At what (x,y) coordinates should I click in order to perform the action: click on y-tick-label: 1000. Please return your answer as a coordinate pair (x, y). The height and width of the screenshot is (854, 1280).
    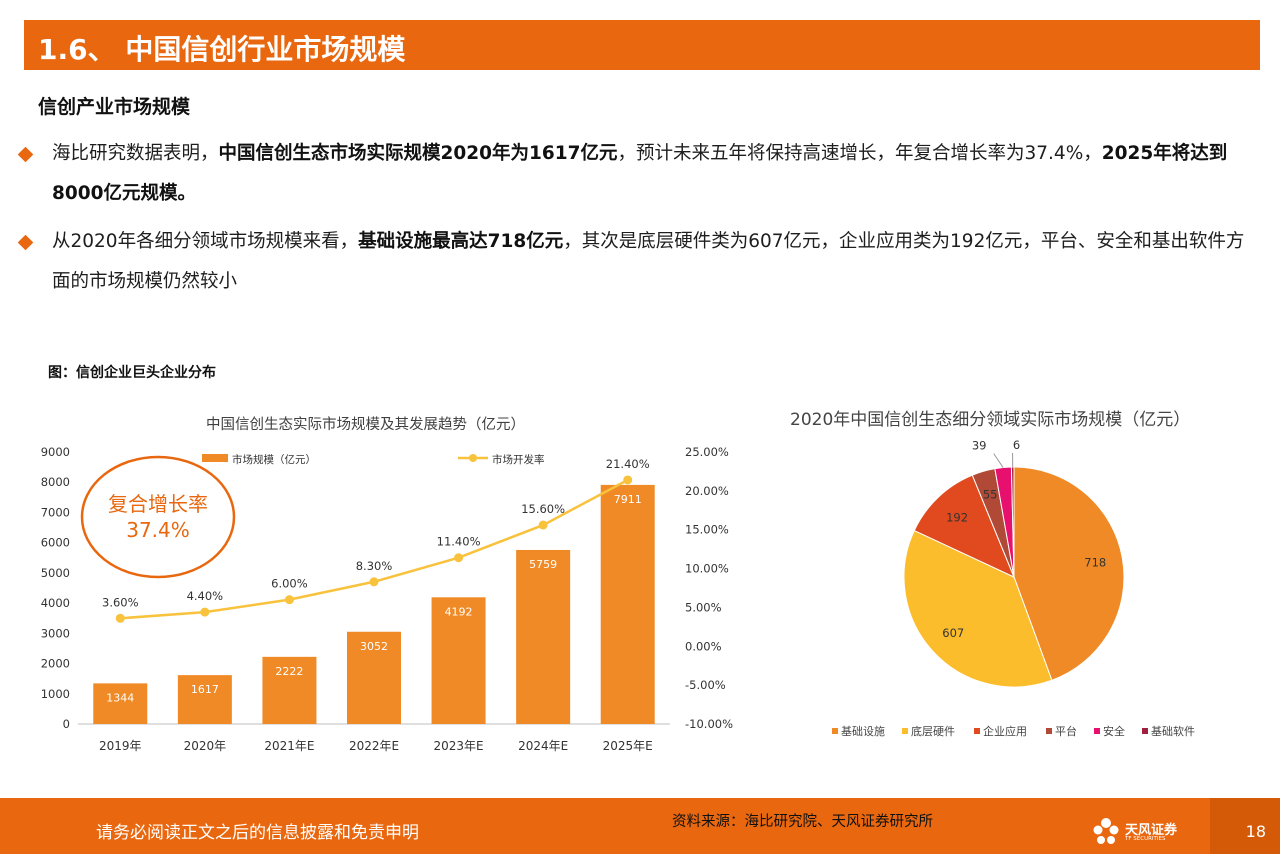
    Looking at the image, I should click on (55, 694).